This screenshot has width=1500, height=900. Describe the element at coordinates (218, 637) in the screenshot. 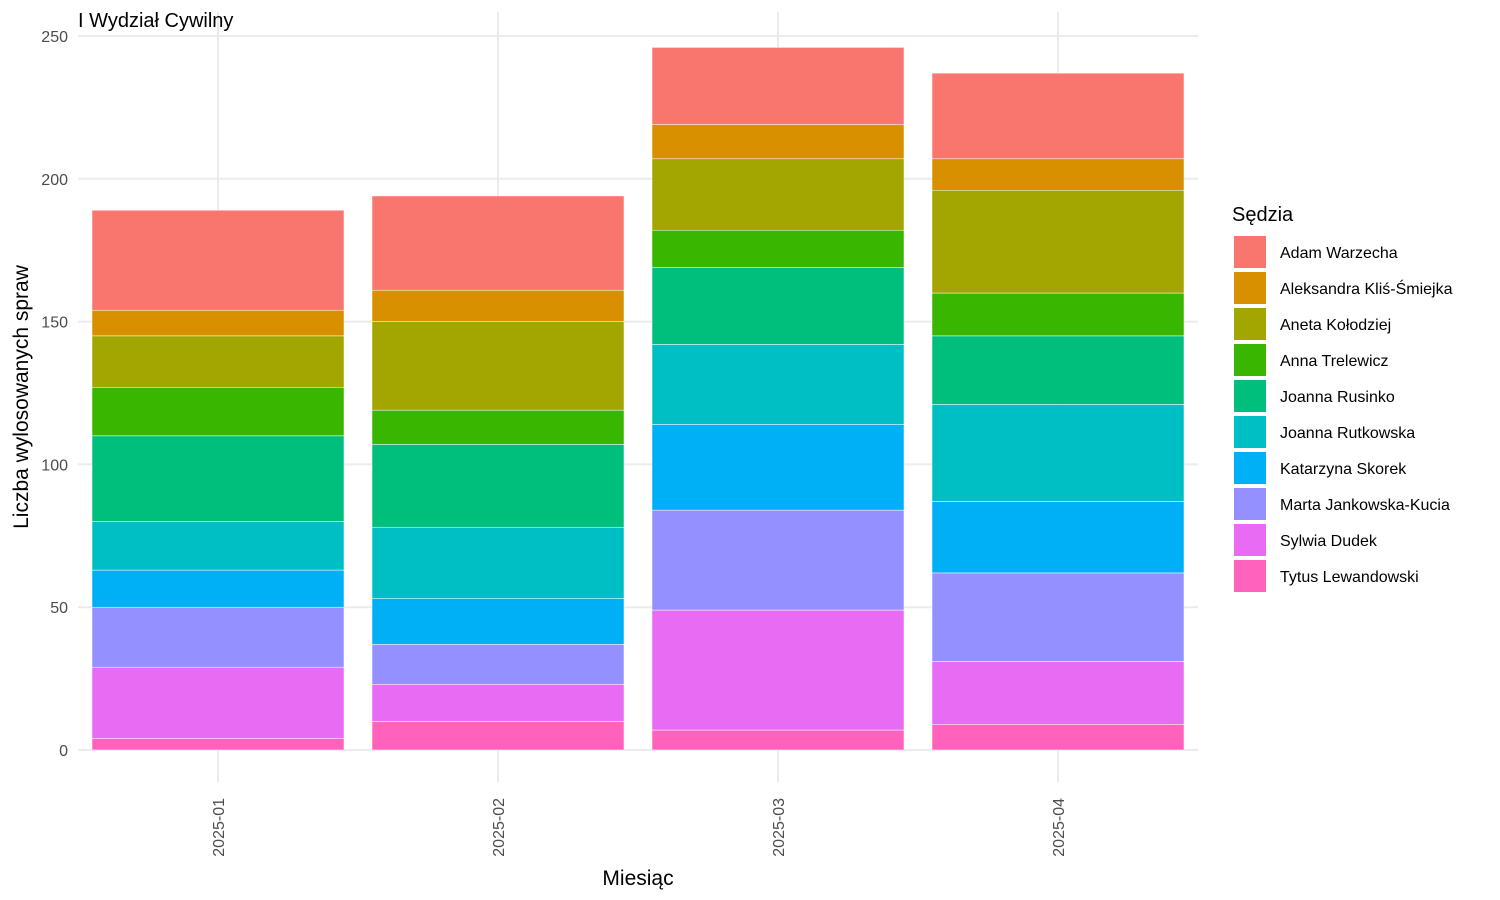

I see `bar-segment: Marta Jankowska-Kucia — 2025-01: 21` at that location.